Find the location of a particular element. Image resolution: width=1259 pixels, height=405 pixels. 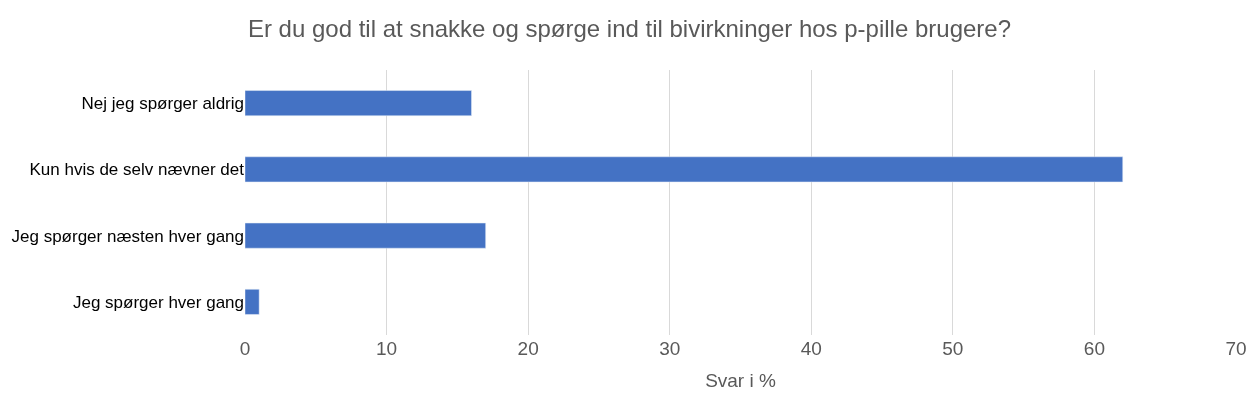

y-tick-label: Kun hvis de selv nævner det is located at coordinates (137, 170).